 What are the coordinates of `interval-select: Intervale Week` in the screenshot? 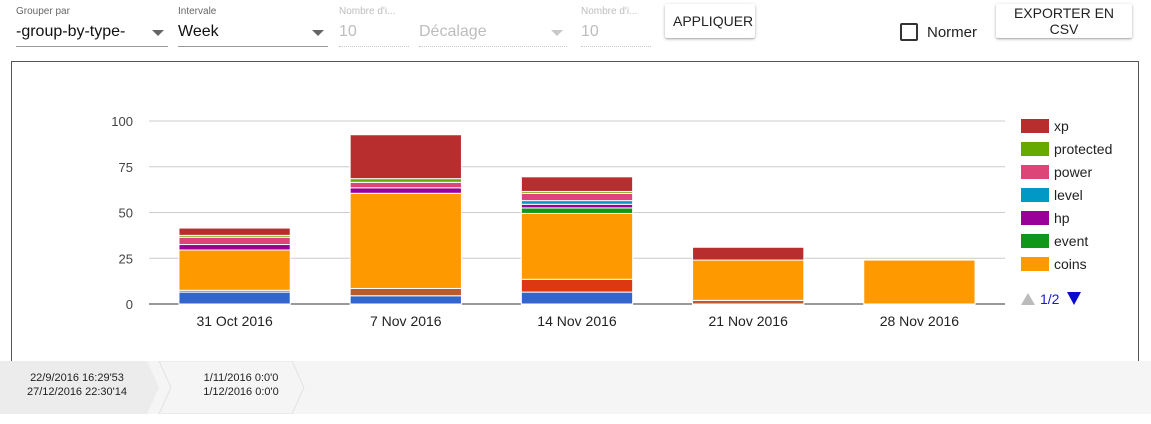 It's located at (253, 26).